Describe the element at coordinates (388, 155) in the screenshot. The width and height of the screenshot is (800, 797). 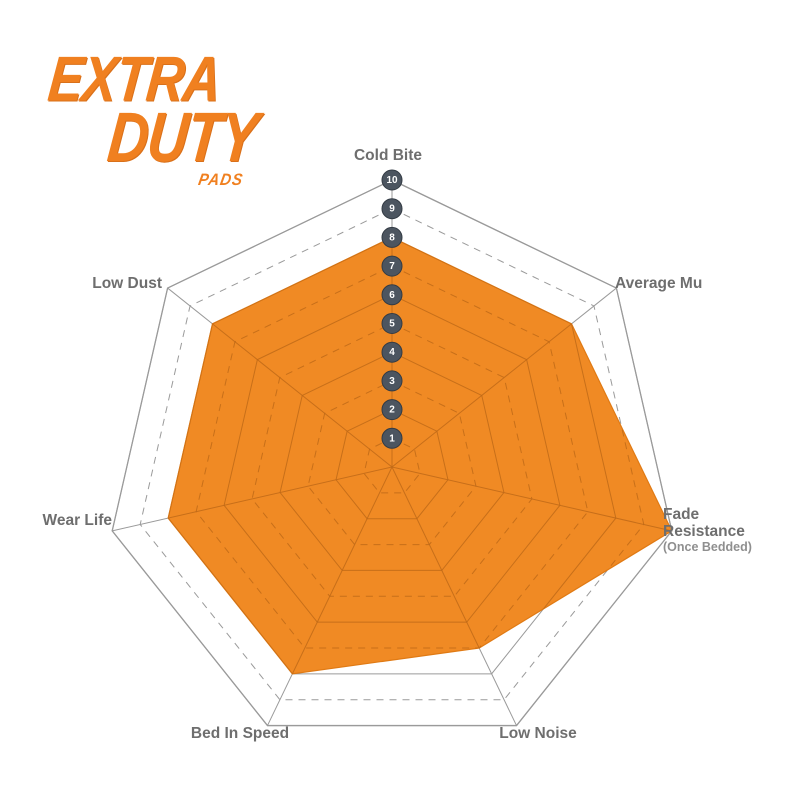
I see `axis-label-cold-bite: Cold Bite` at that location.